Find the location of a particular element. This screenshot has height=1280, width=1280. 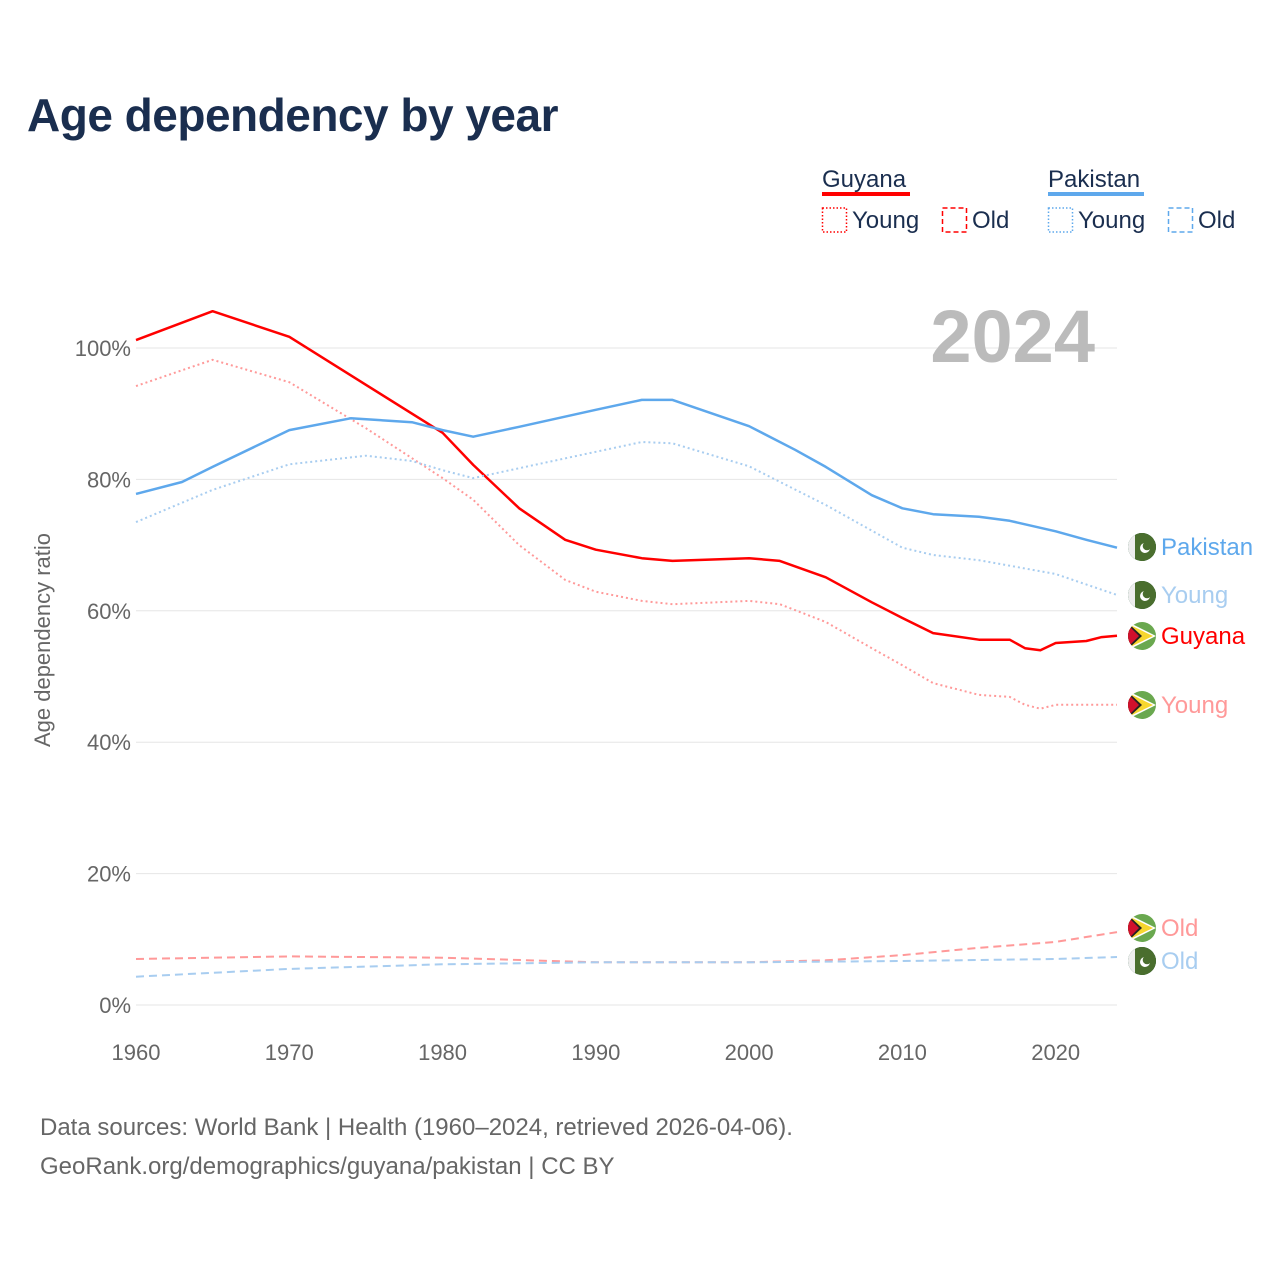

x-tick-label: 2020 is located at coordinates (1055, 1052).